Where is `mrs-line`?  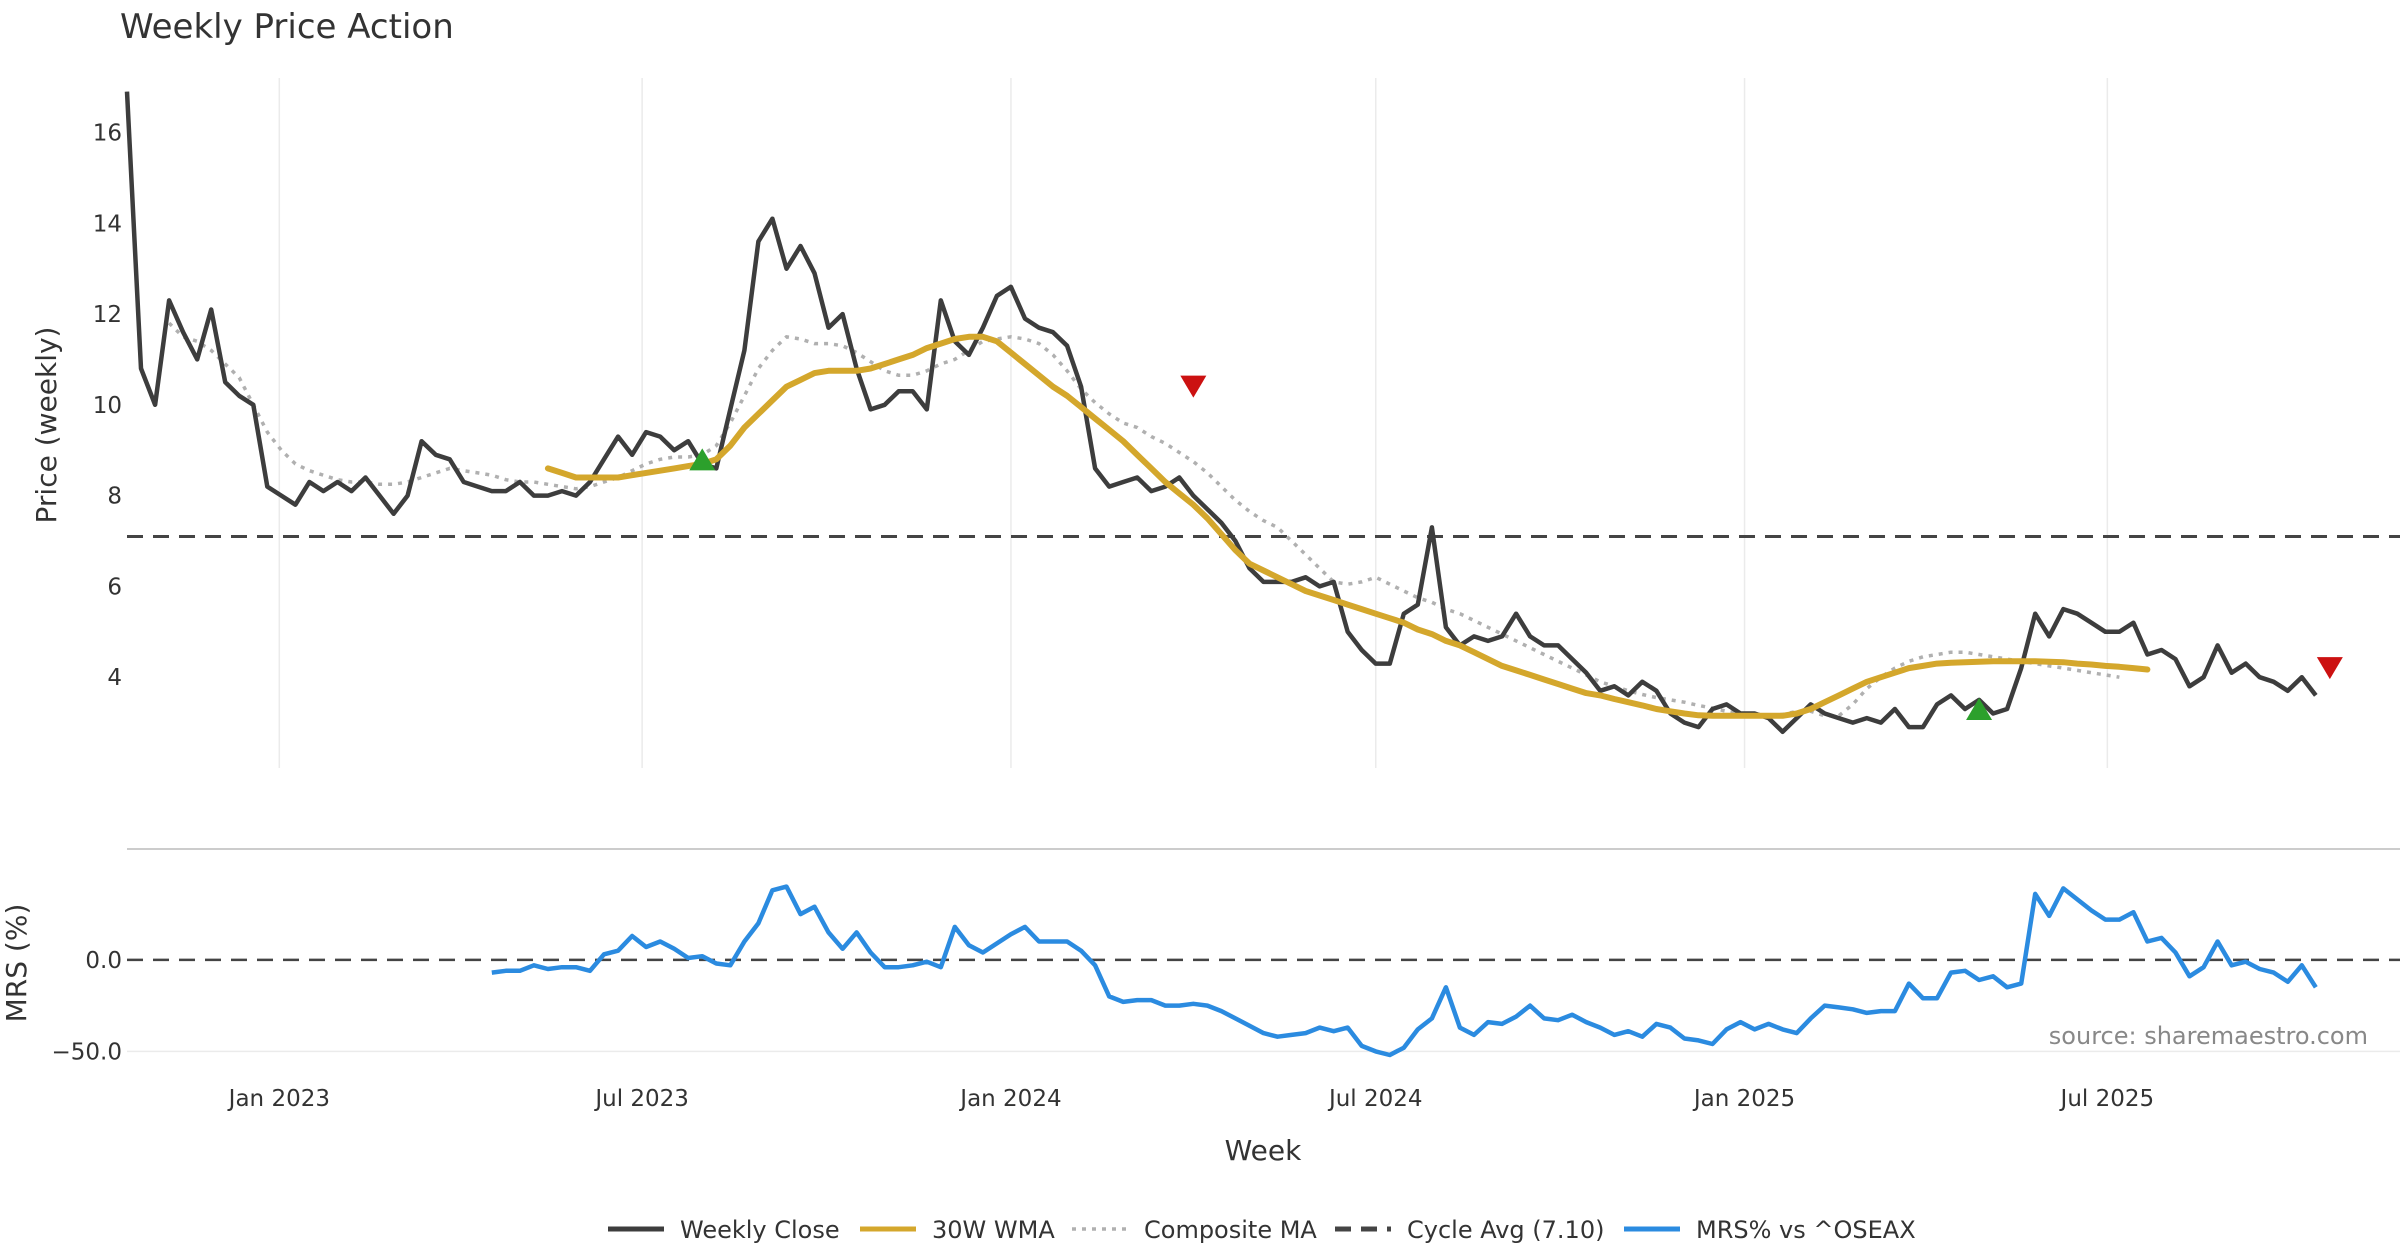 mrs-line is located at coordinates (1404, 971).